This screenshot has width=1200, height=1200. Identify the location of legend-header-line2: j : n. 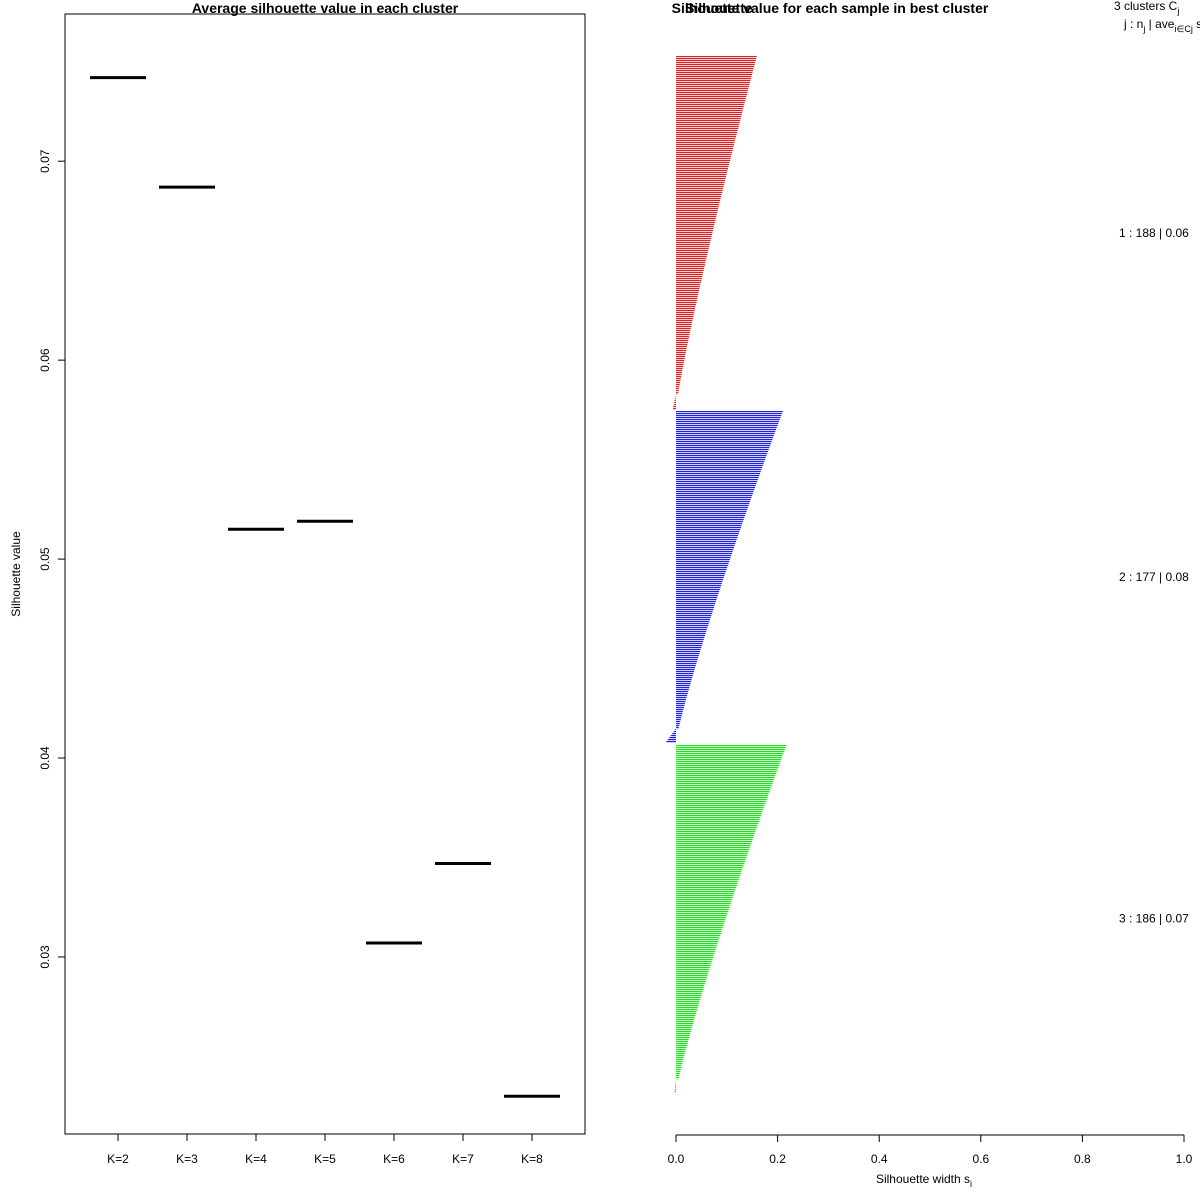
(1133, 24).